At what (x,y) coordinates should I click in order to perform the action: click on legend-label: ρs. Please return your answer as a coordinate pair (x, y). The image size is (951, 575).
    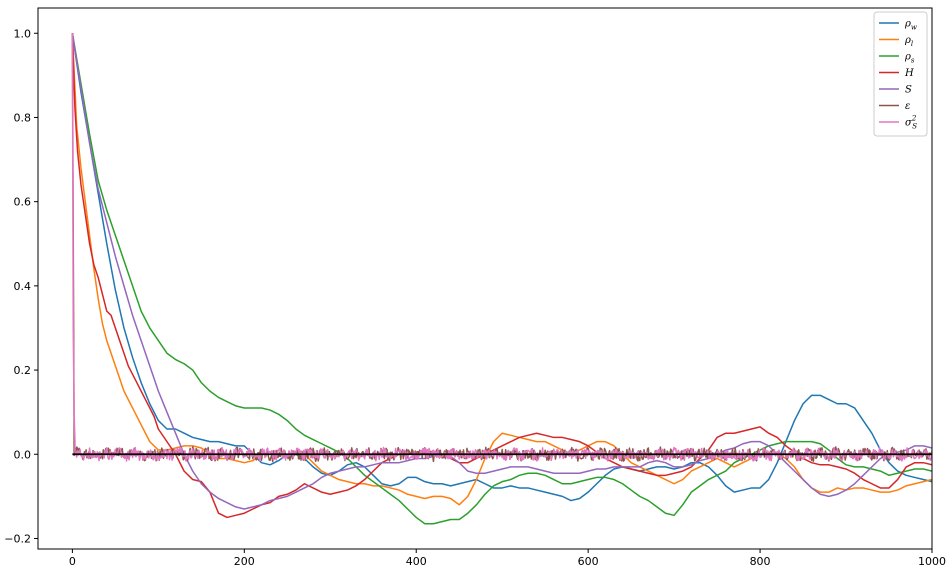
    Looking at the image, I should click on (909, 58).